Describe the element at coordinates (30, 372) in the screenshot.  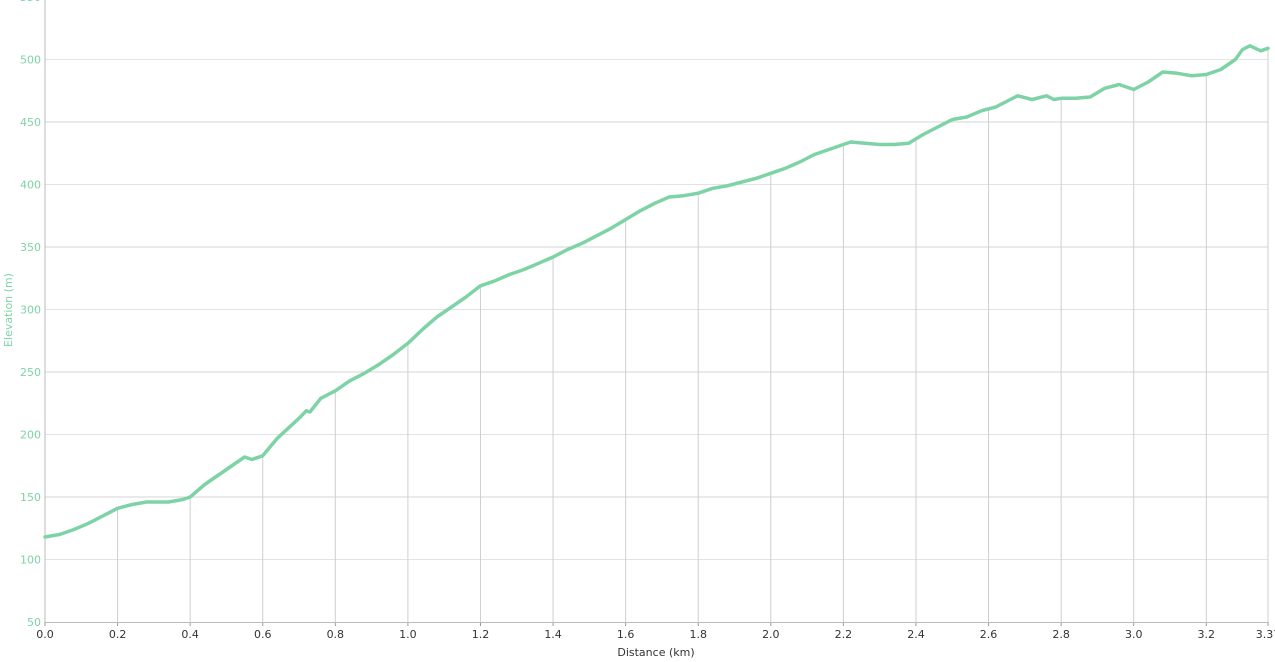
I see `y-tick-label: 250` at that location.